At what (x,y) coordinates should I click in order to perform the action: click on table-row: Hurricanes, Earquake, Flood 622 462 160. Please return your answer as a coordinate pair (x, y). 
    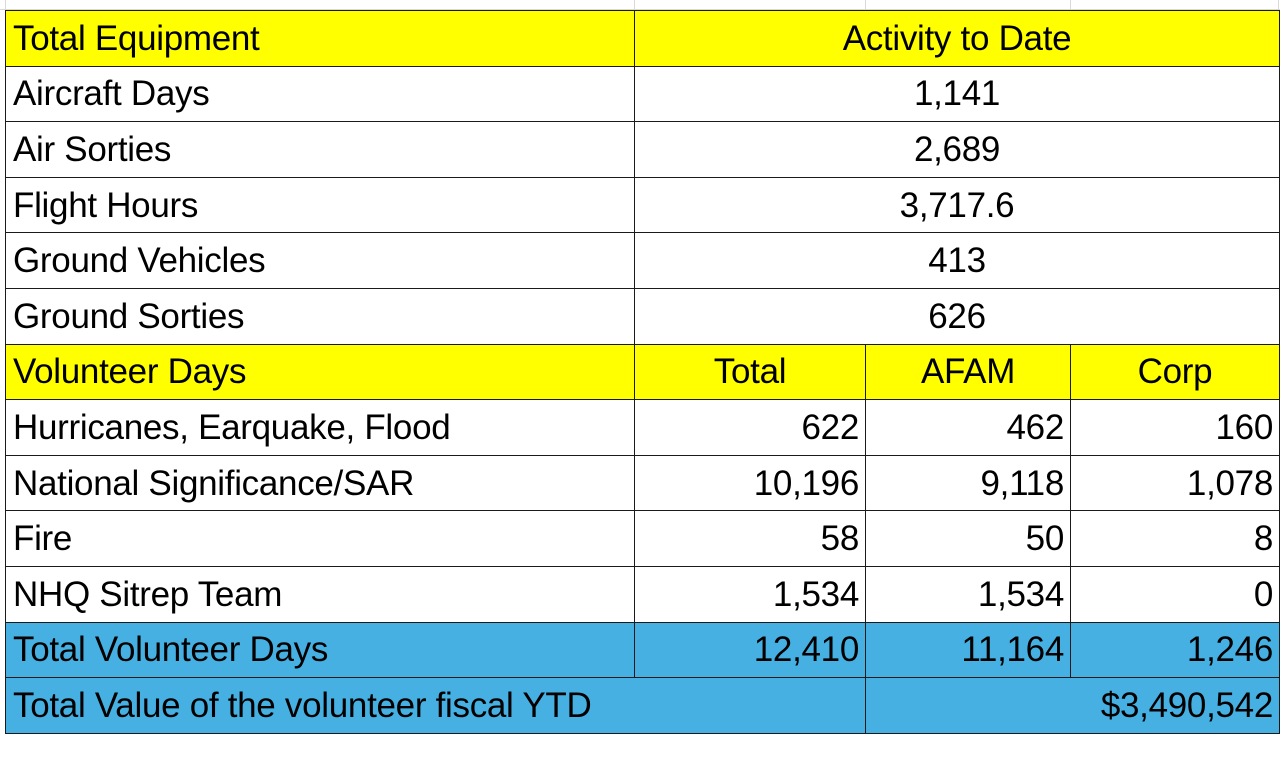
    Looking at the image, I should click on (642, 427).